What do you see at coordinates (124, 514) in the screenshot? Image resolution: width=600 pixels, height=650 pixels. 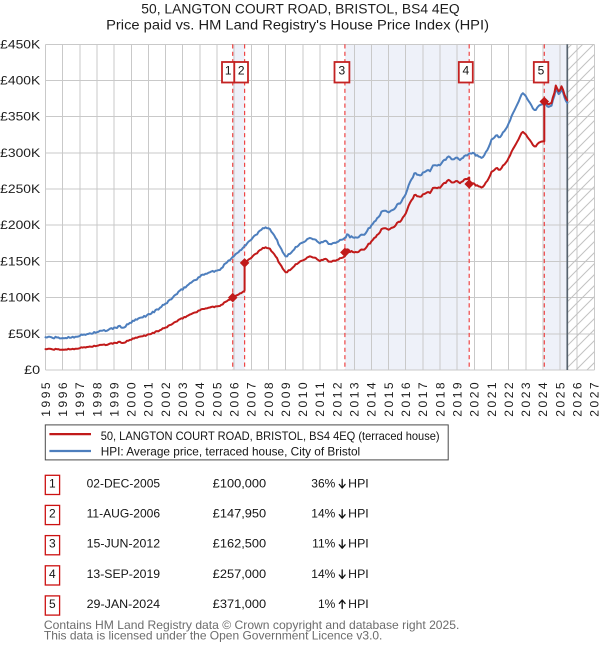 I see `svg-text: 11-AUG-2006` at bounding box center [124, 514].